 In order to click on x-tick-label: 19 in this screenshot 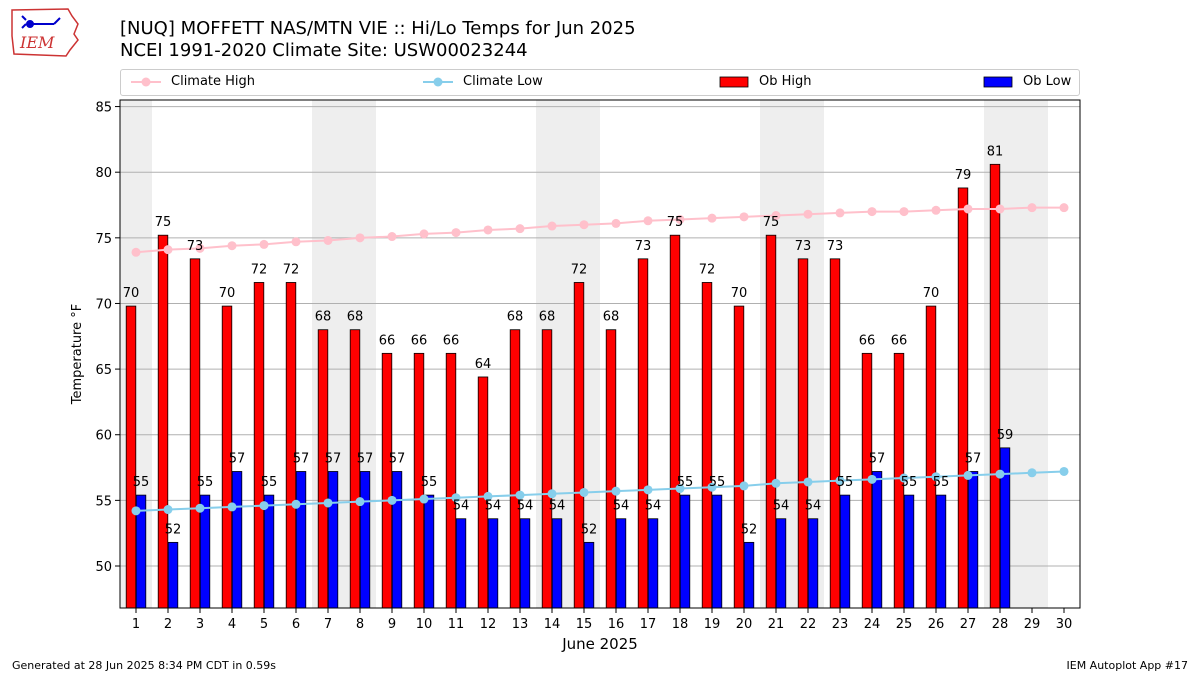, I will do `click(712, 624)`.